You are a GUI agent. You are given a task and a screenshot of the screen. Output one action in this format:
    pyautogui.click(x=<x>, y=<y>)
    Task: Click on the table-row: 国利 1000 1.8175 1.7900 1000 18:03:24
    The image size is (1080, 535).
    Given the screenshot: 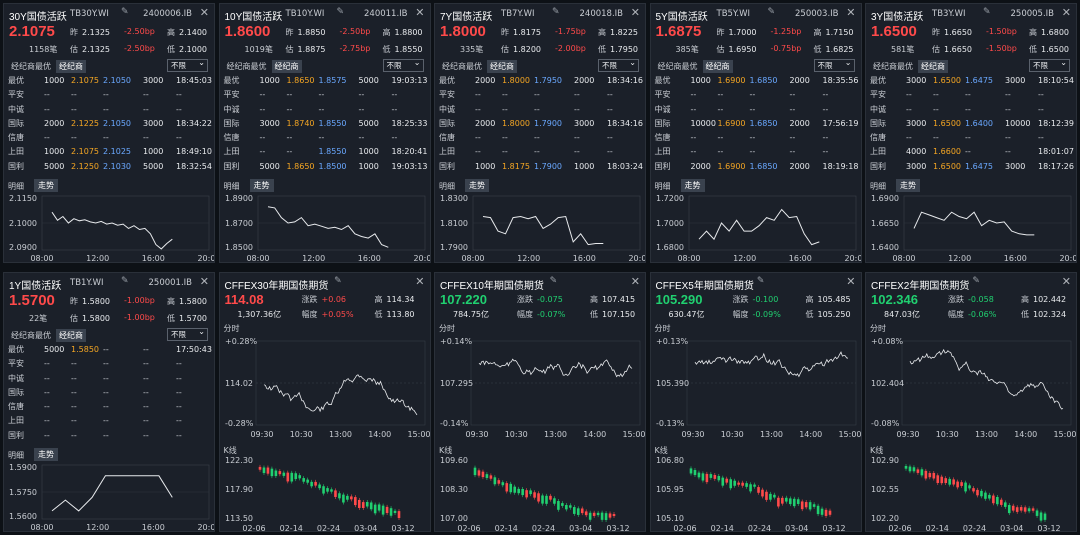 What is the action you would take?
    pyautogui.click(x=541, y=167)
    